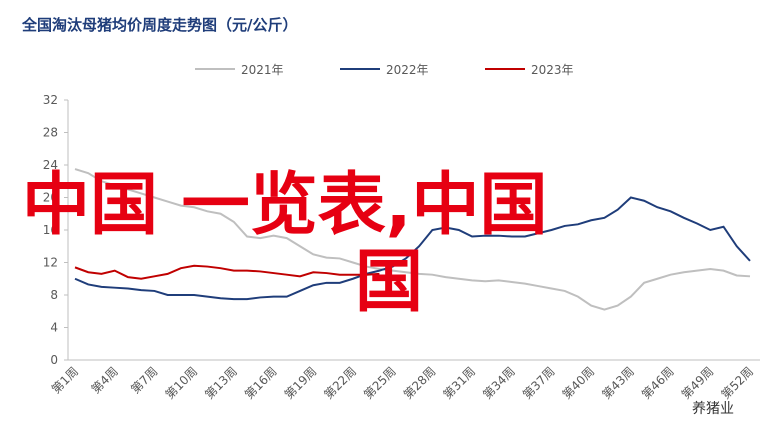 This screenshot has width=783, height=443. What do you see at coordinates (460, 383) in the screenshot?
I see `x-tick-label: 第31周` at bounding box center [460, 383].